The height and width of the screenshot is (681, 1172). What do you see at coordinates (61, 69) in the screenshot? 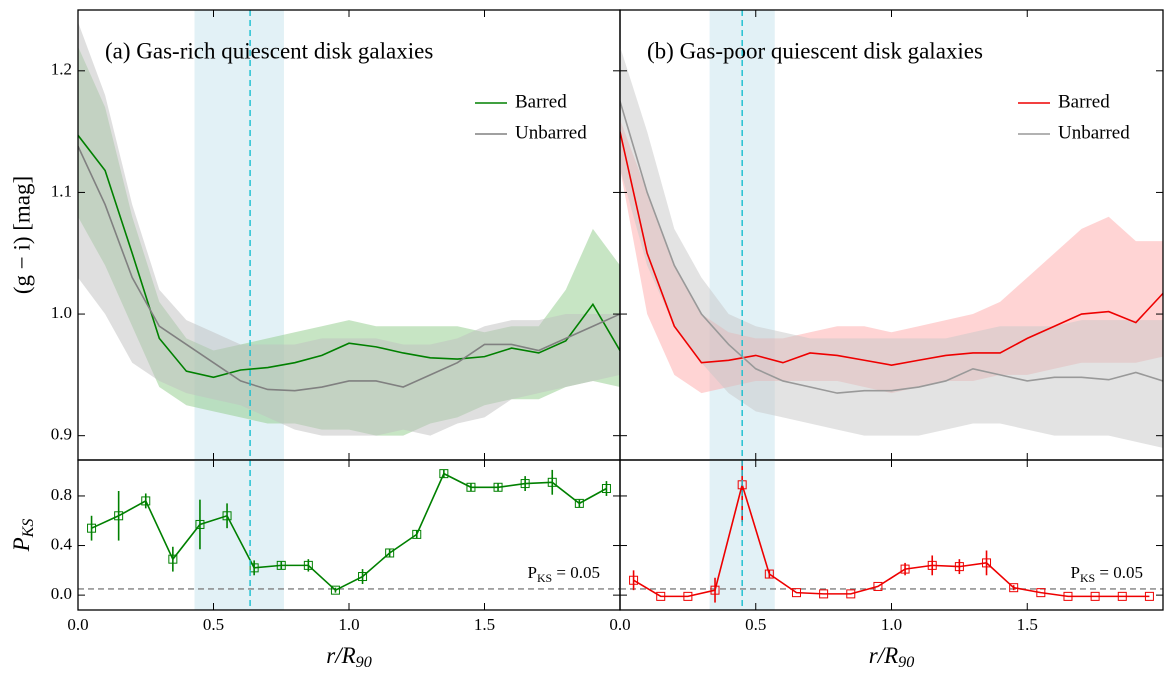
I see `y-tick-label: 1.2` at bounding box center [61, 69].